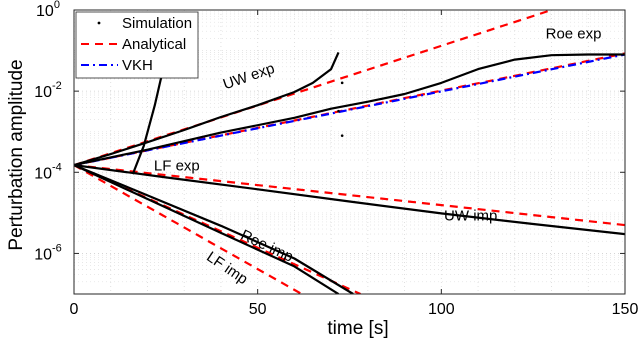 This screenshot has height=340, width=643. Describe the element at coordinates (177, 166) in the screenshot. I see `curve-annotation: LF exp` at that location.